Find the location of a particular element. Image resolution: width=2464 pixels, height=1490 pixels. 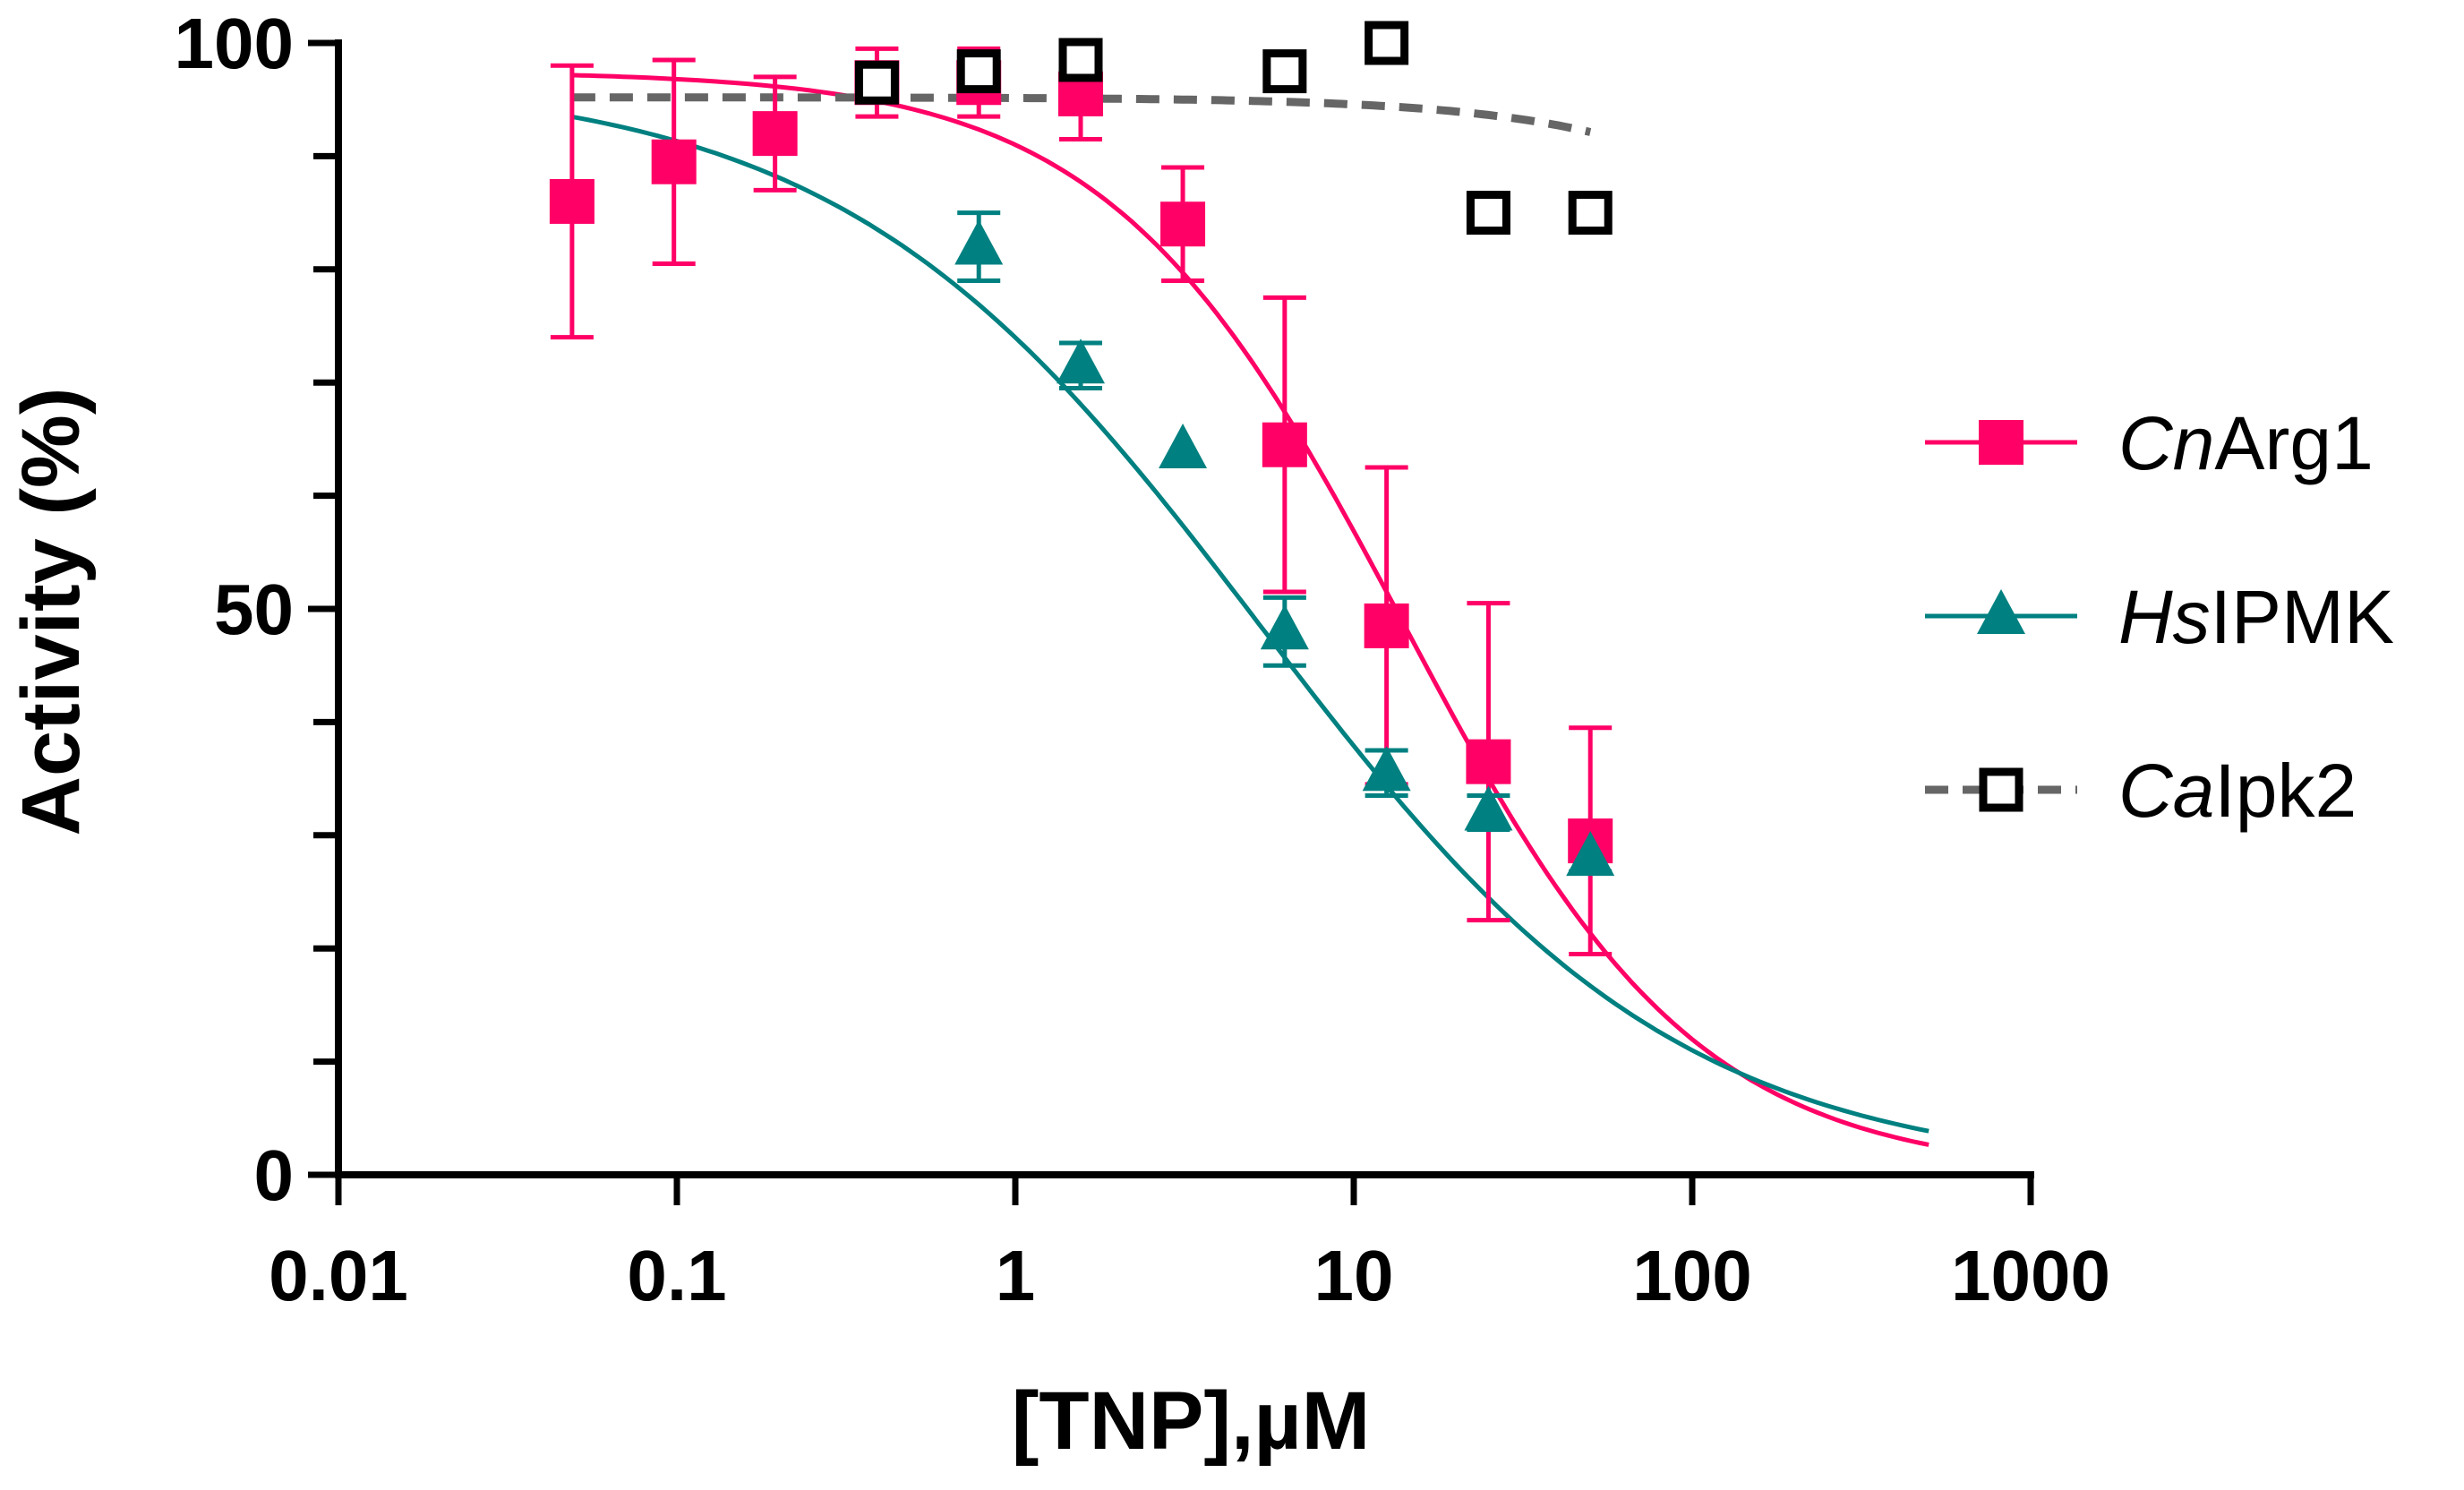

legend-marker-cnarg1 is located at coordinates (2001, 442).